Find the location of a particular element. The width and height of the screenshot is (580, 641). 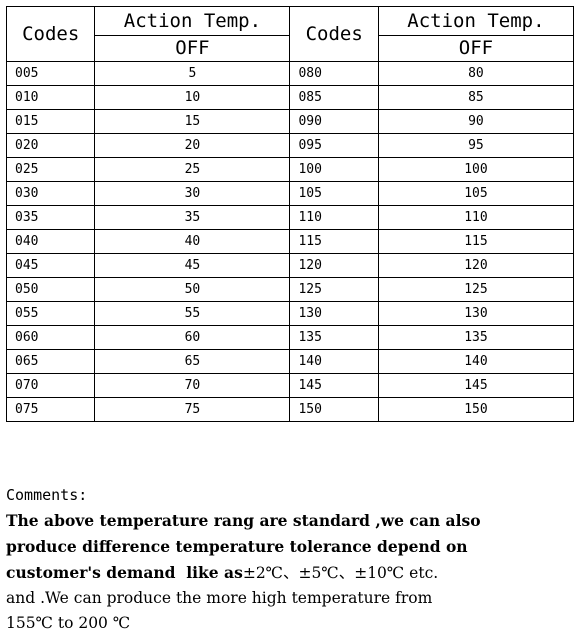

code-left: 070 is located at coordinates (50, 385).